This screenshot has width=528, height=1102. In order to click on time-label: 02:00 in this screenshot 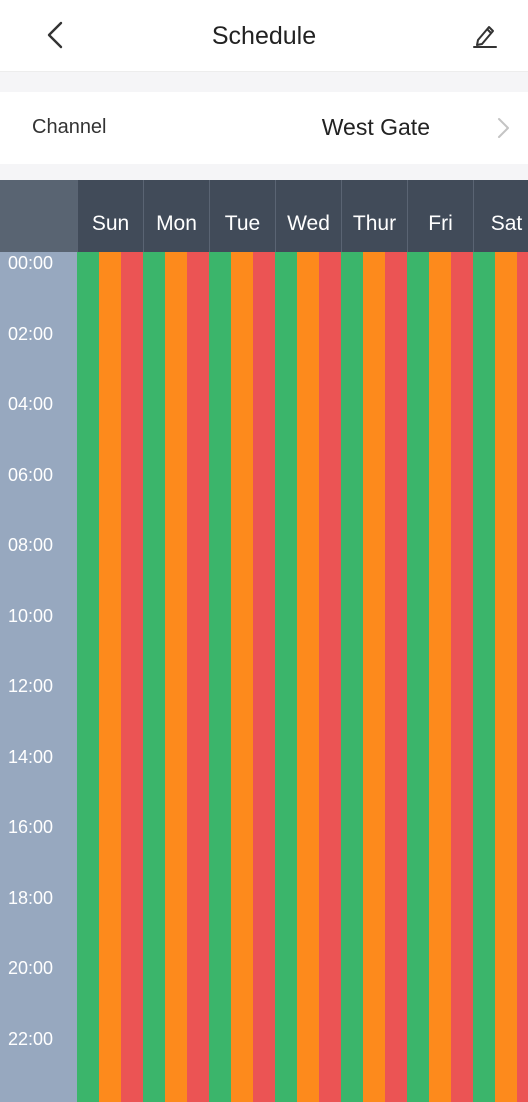, I will do `click(31, 333)`.